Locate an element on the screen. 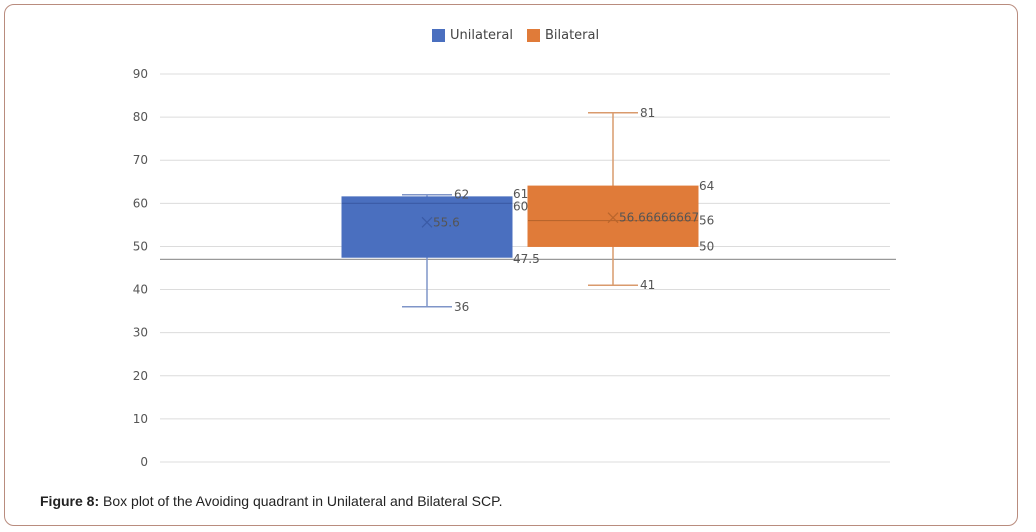  legend-item-bilateral: Bilateral is located at coordinates (563, 35).